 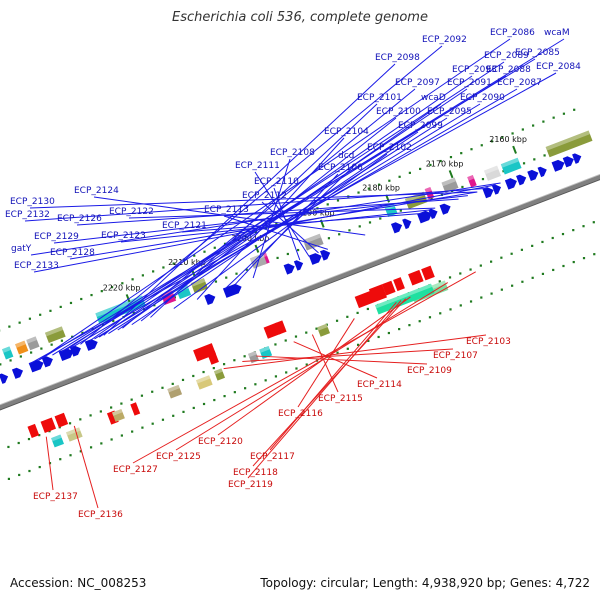 I want to click on gene-label-bottom: ECP_2114, so click(x=379, y=385).